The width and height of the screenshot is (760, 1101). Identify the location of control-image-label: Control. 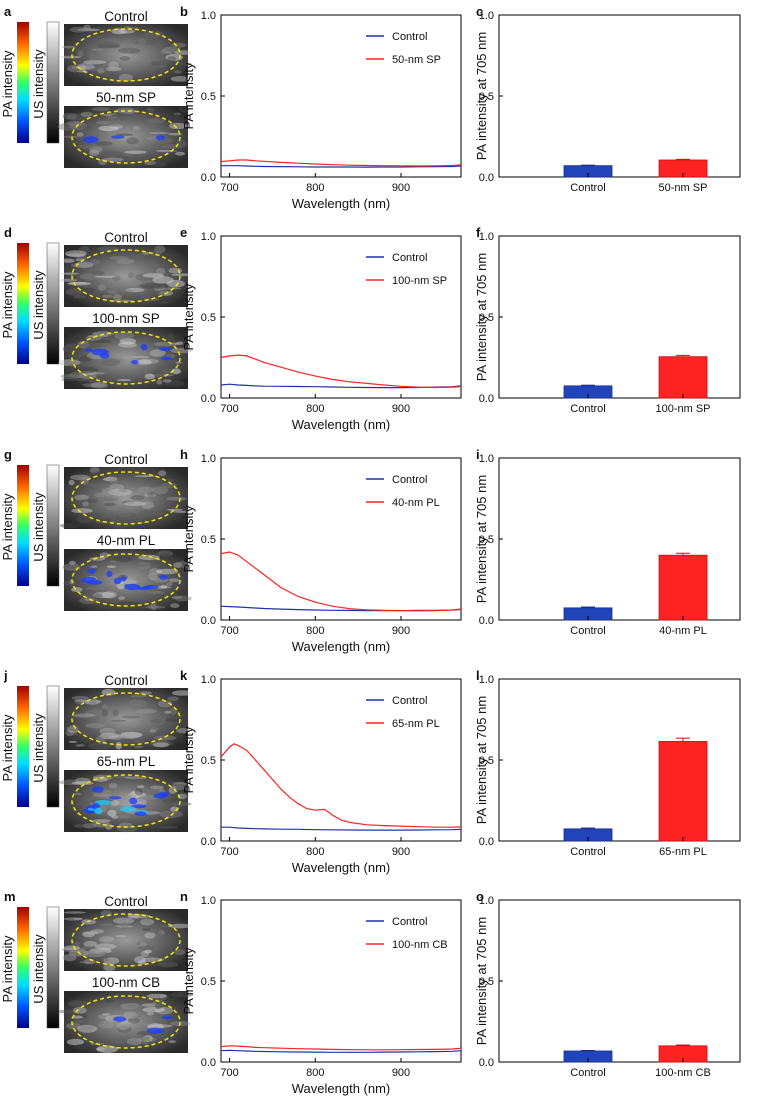
(126, 901).